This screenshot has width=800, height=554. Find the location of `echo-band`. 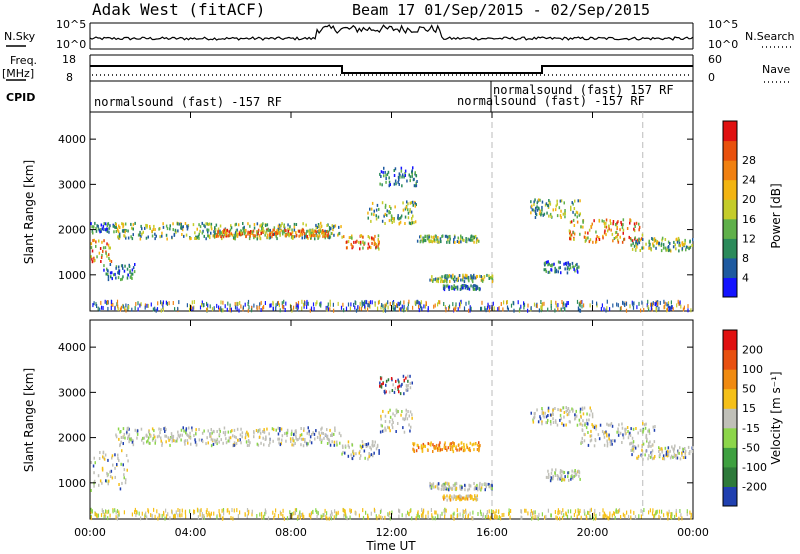

echo-band is located at coordinates (398, 177).